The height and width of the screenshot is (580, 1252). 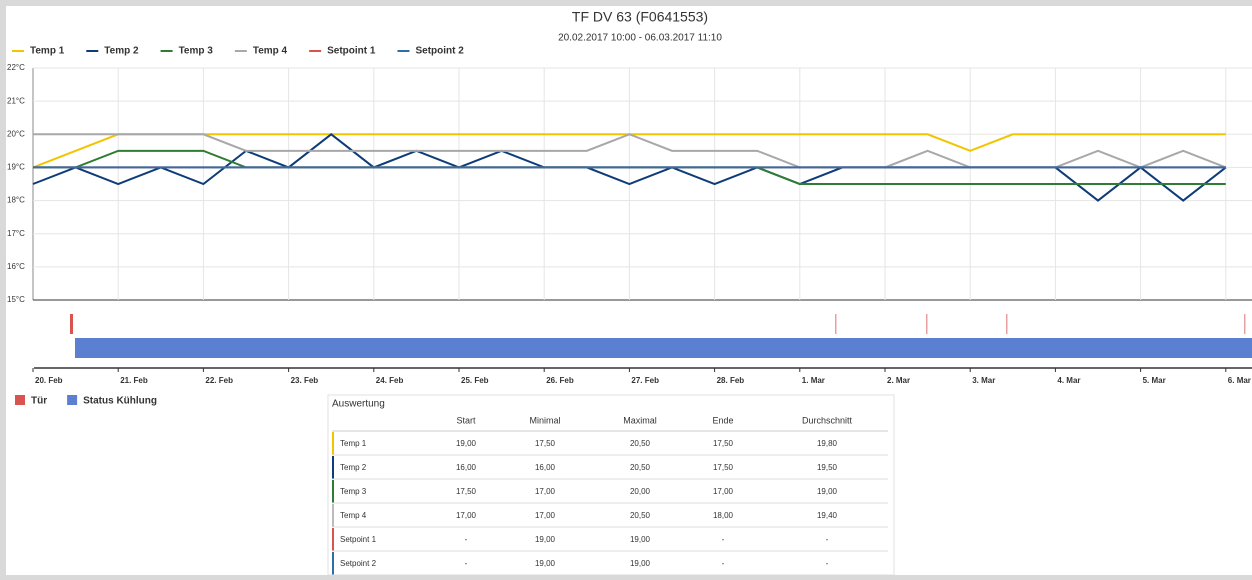 What do you see at coordinates (16, 233) in the screenshot?
I see `y-tick-label: 17°C` at bounding box center [16, 233].